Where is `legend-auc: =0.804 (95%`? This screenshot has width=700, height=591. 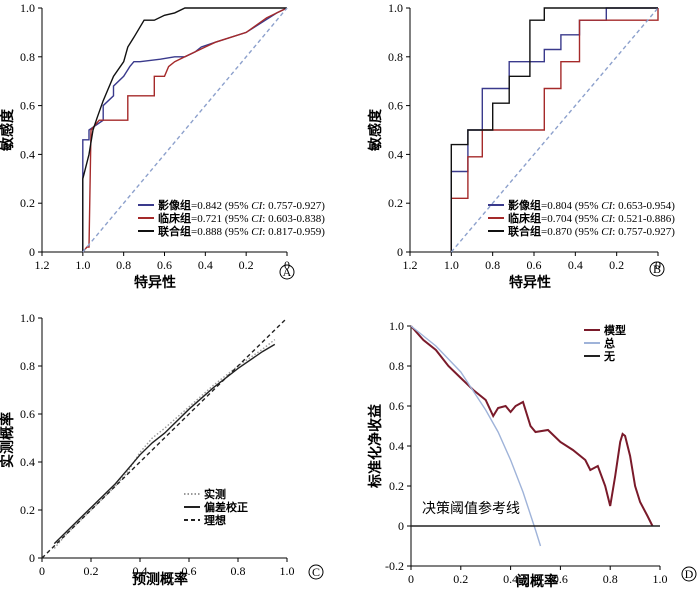
legend-auc: =0.804 (95% is located at coordinates (571, 206).